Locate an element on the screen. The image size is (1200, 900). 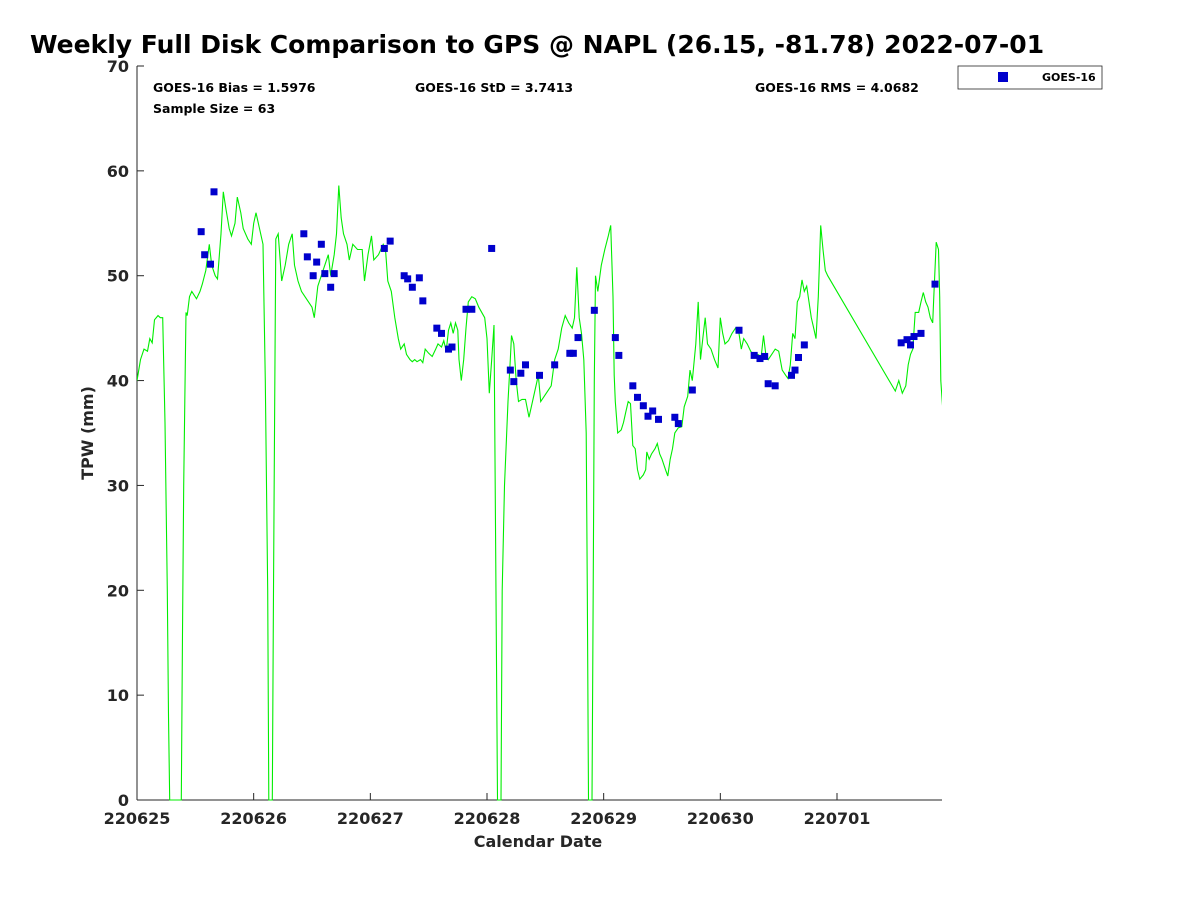
y-tick-label: 20 is located at coordinates (118, 590).